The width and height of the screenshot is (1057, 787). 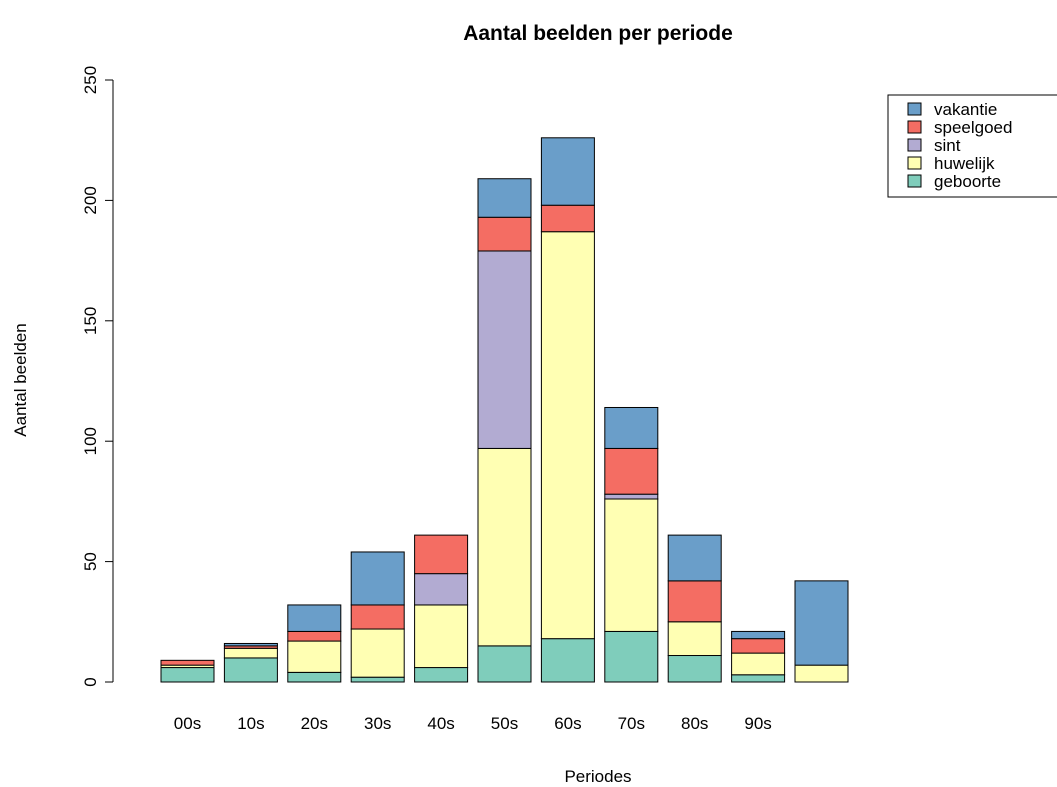 I want to click on legend-swatch-sint, so click(x=914, y=145).